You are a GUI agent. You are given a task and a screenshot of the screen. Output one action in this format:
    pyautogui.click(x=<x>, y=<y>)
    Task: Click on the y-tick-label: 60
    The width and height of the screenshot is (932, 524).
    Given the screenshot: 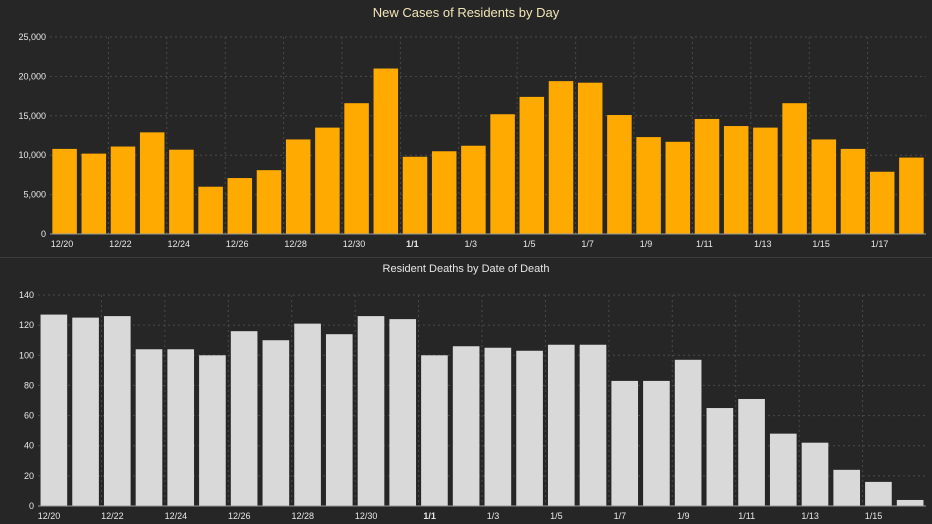 What is the action you would take?
    pyautogui.click(x=29, y=416)
    